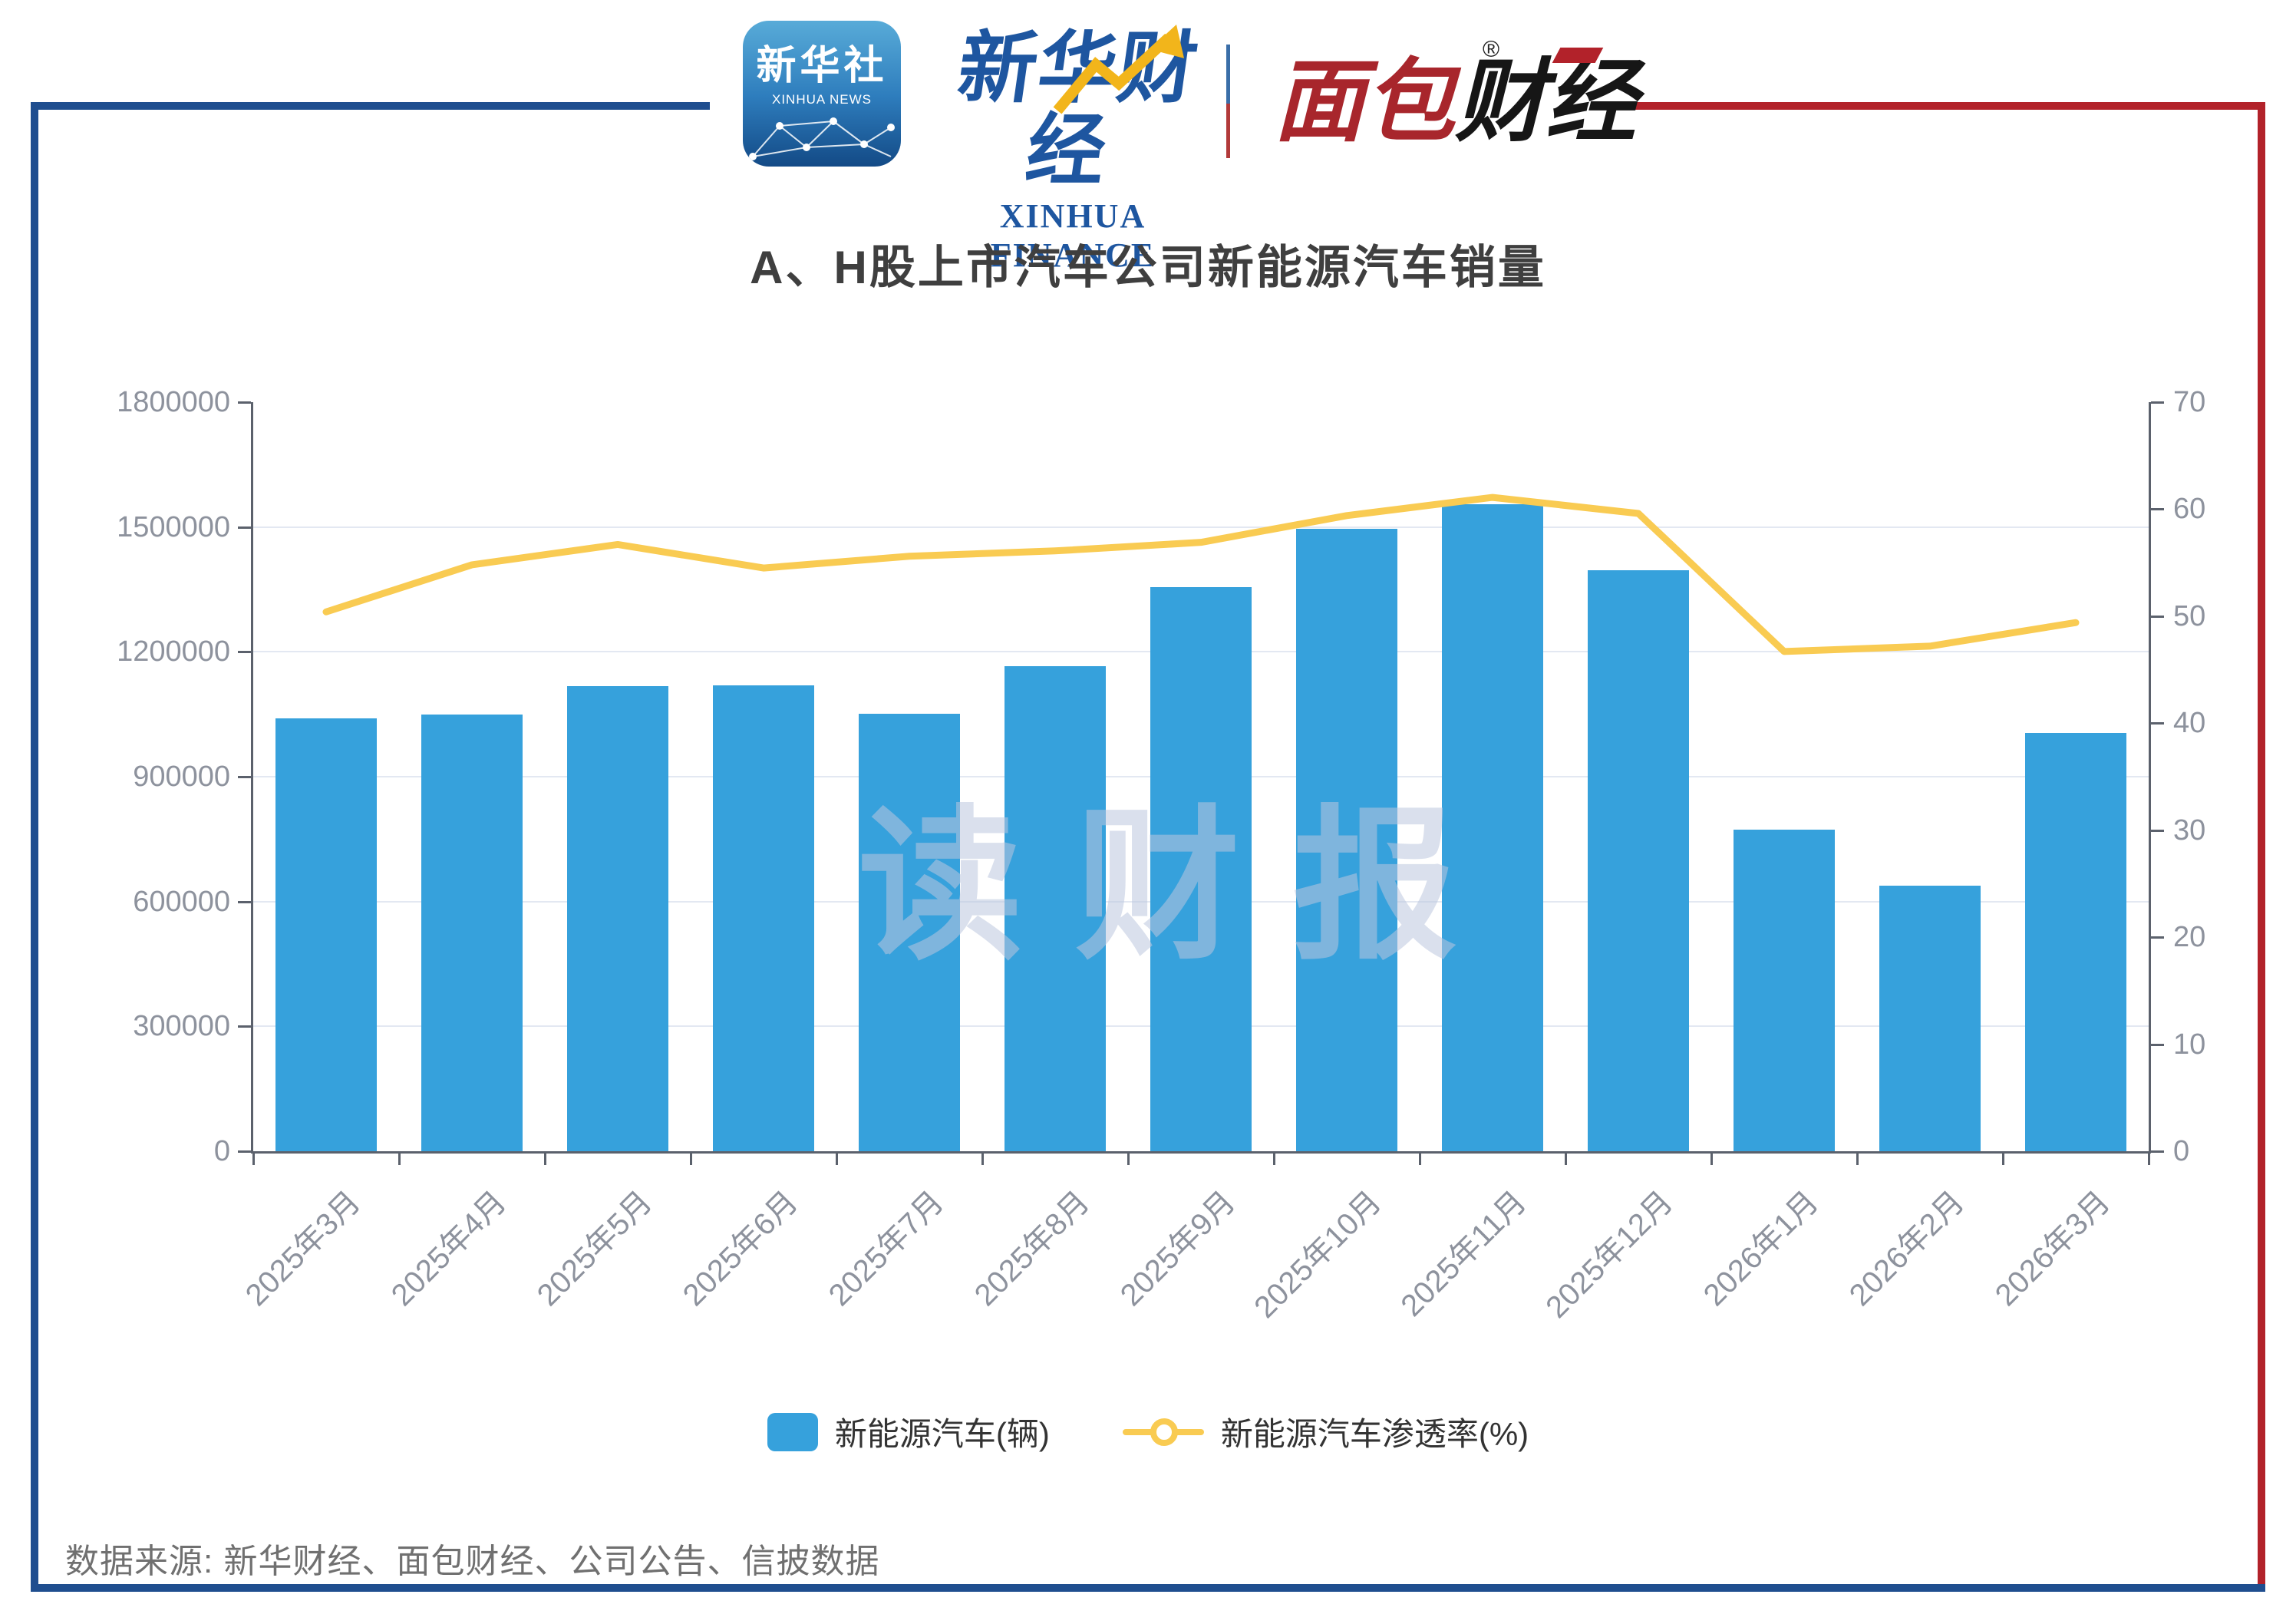 This screenshot has width=2296, height=1624. I want to click on legend: 新能源汽车(辆) 新能源汽车渗透率(%), so click(1148, 1431).